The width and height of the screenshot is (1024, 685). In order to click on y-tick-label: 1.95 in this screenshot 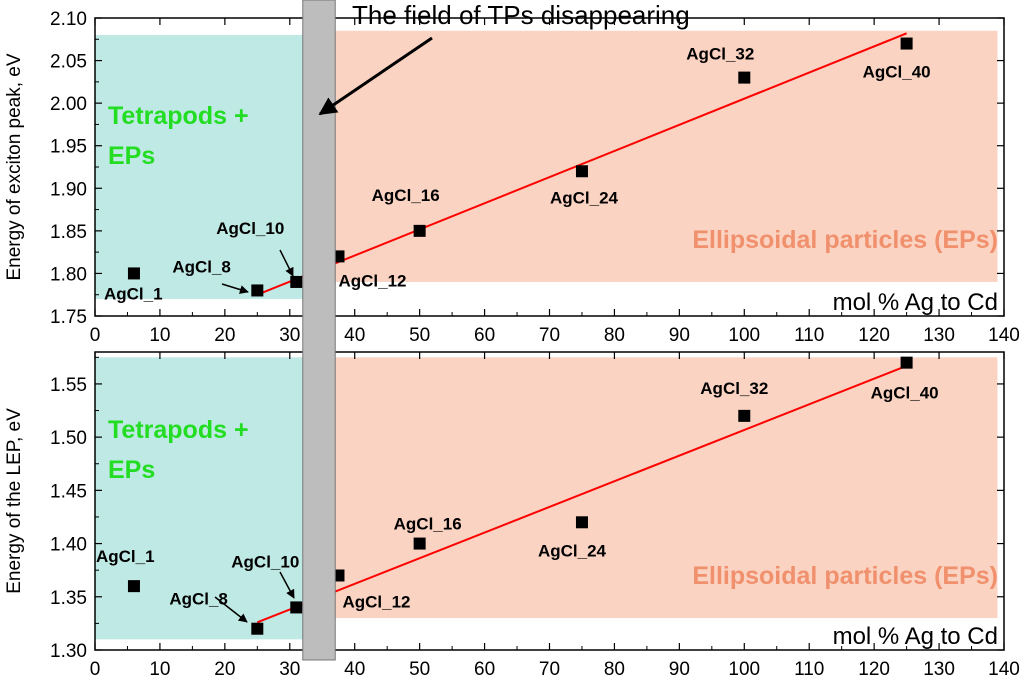, I will do `click(68, 147)`.